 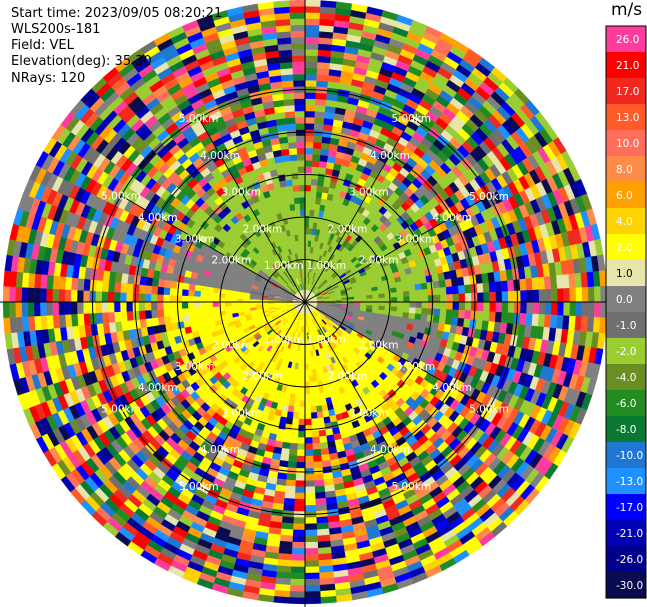 I want to click on colorbar-tick-label: 26.0, so click(x=627, y=40).